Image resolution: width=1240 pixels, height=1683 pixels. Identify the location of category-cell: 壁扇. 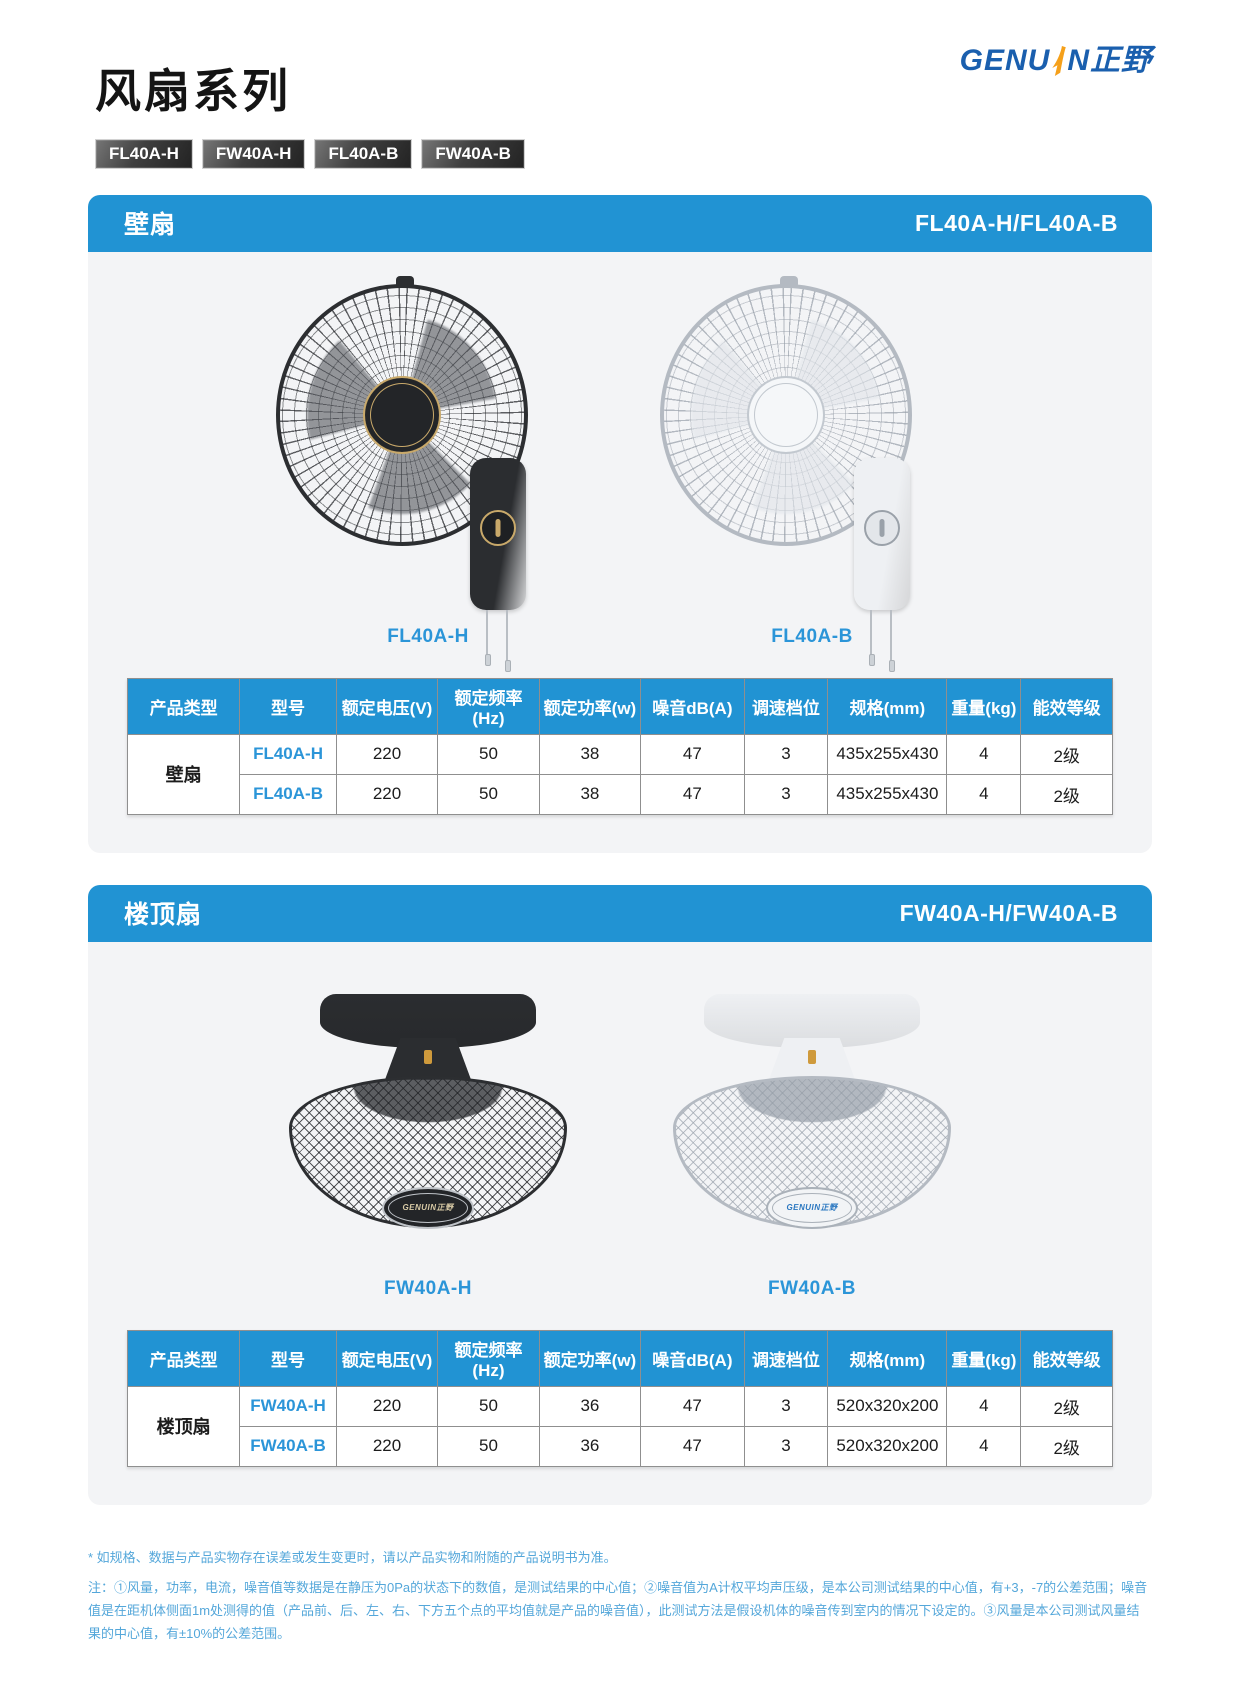
(183, 774).